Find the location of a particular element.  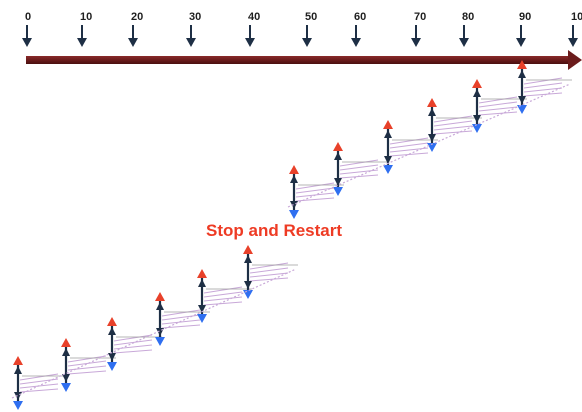

timeline-bar is located at coordinates (299, 60).